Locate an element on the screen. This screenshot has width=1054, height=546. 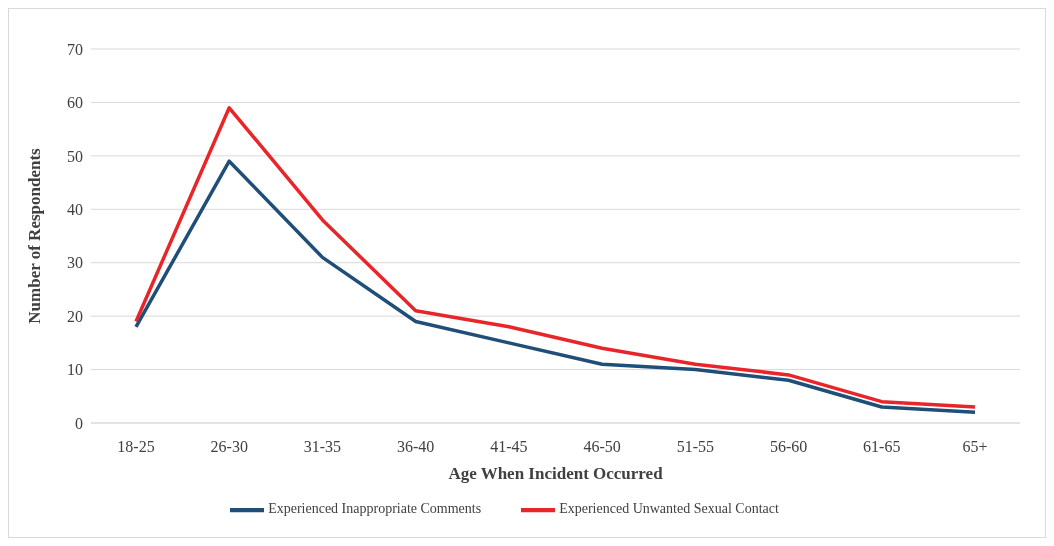
y-tick-label: 20 is located at coordinates (75, 316).